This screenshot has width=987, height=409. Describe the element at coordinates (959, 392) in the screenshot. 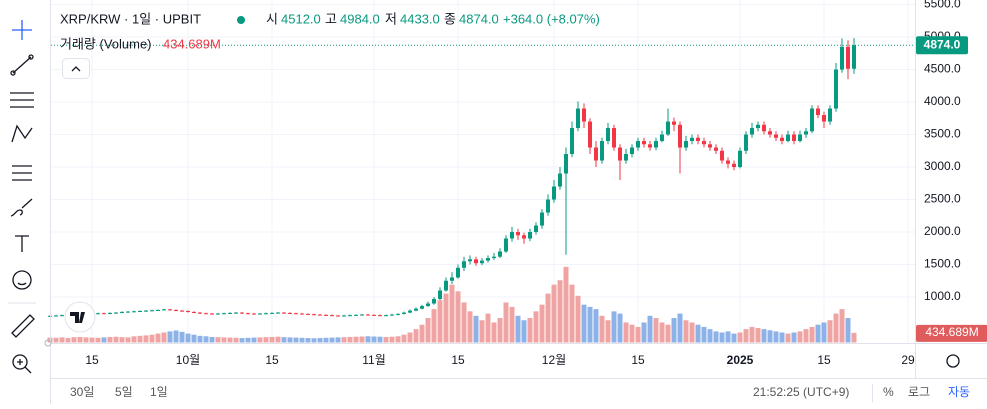

I see `auto-button: 자동` at that location.